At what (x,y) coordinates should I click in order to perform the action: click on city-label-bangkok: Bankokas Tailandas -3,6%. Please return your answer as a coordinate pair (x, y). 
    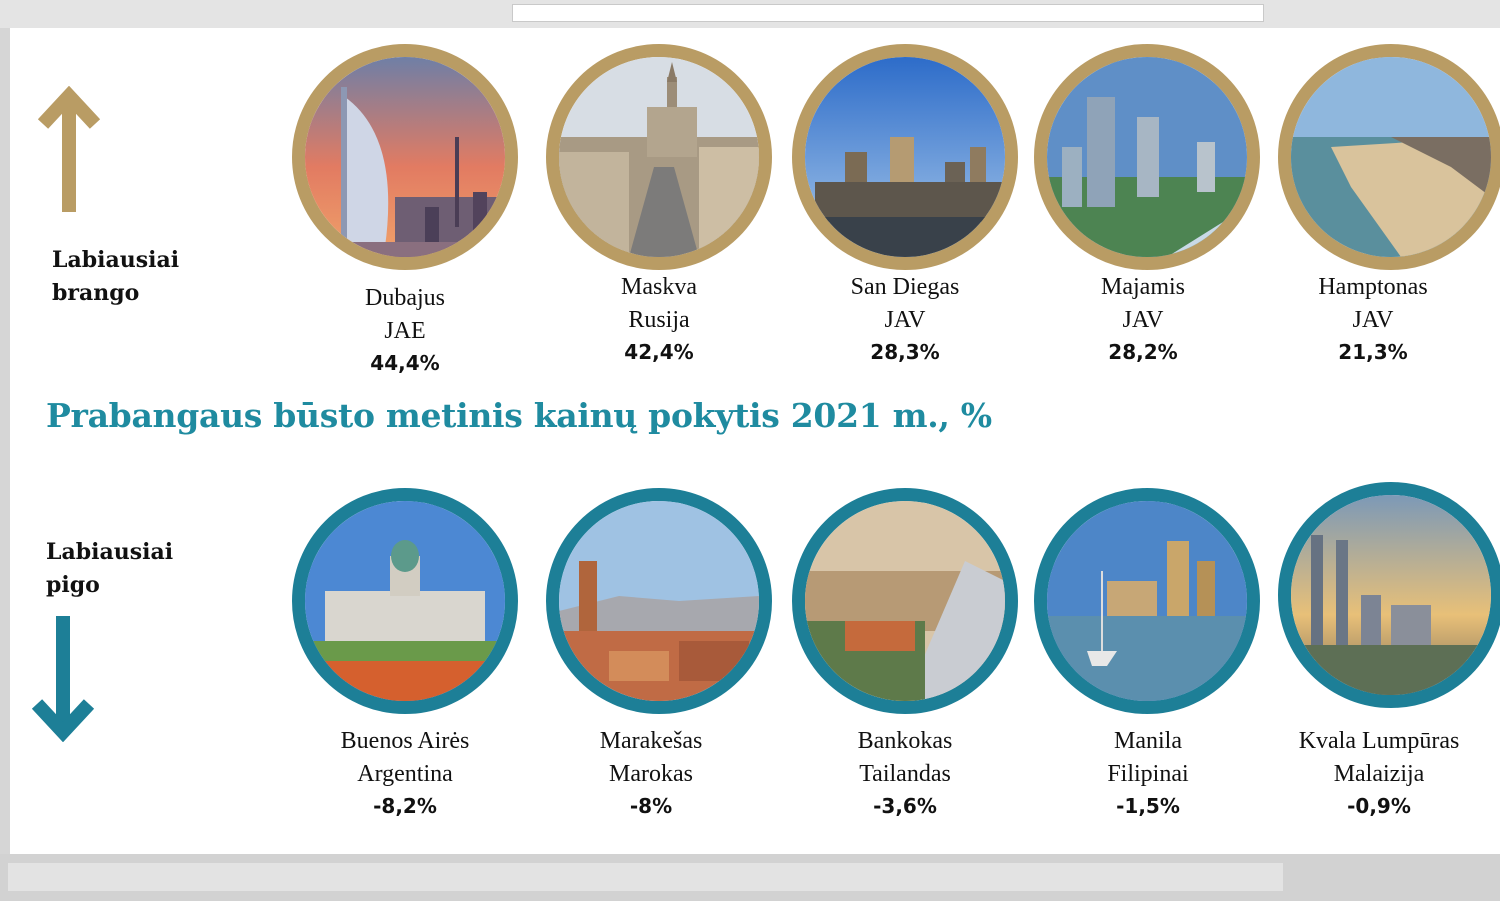
    Looking at the image, I should click on (905, 773).